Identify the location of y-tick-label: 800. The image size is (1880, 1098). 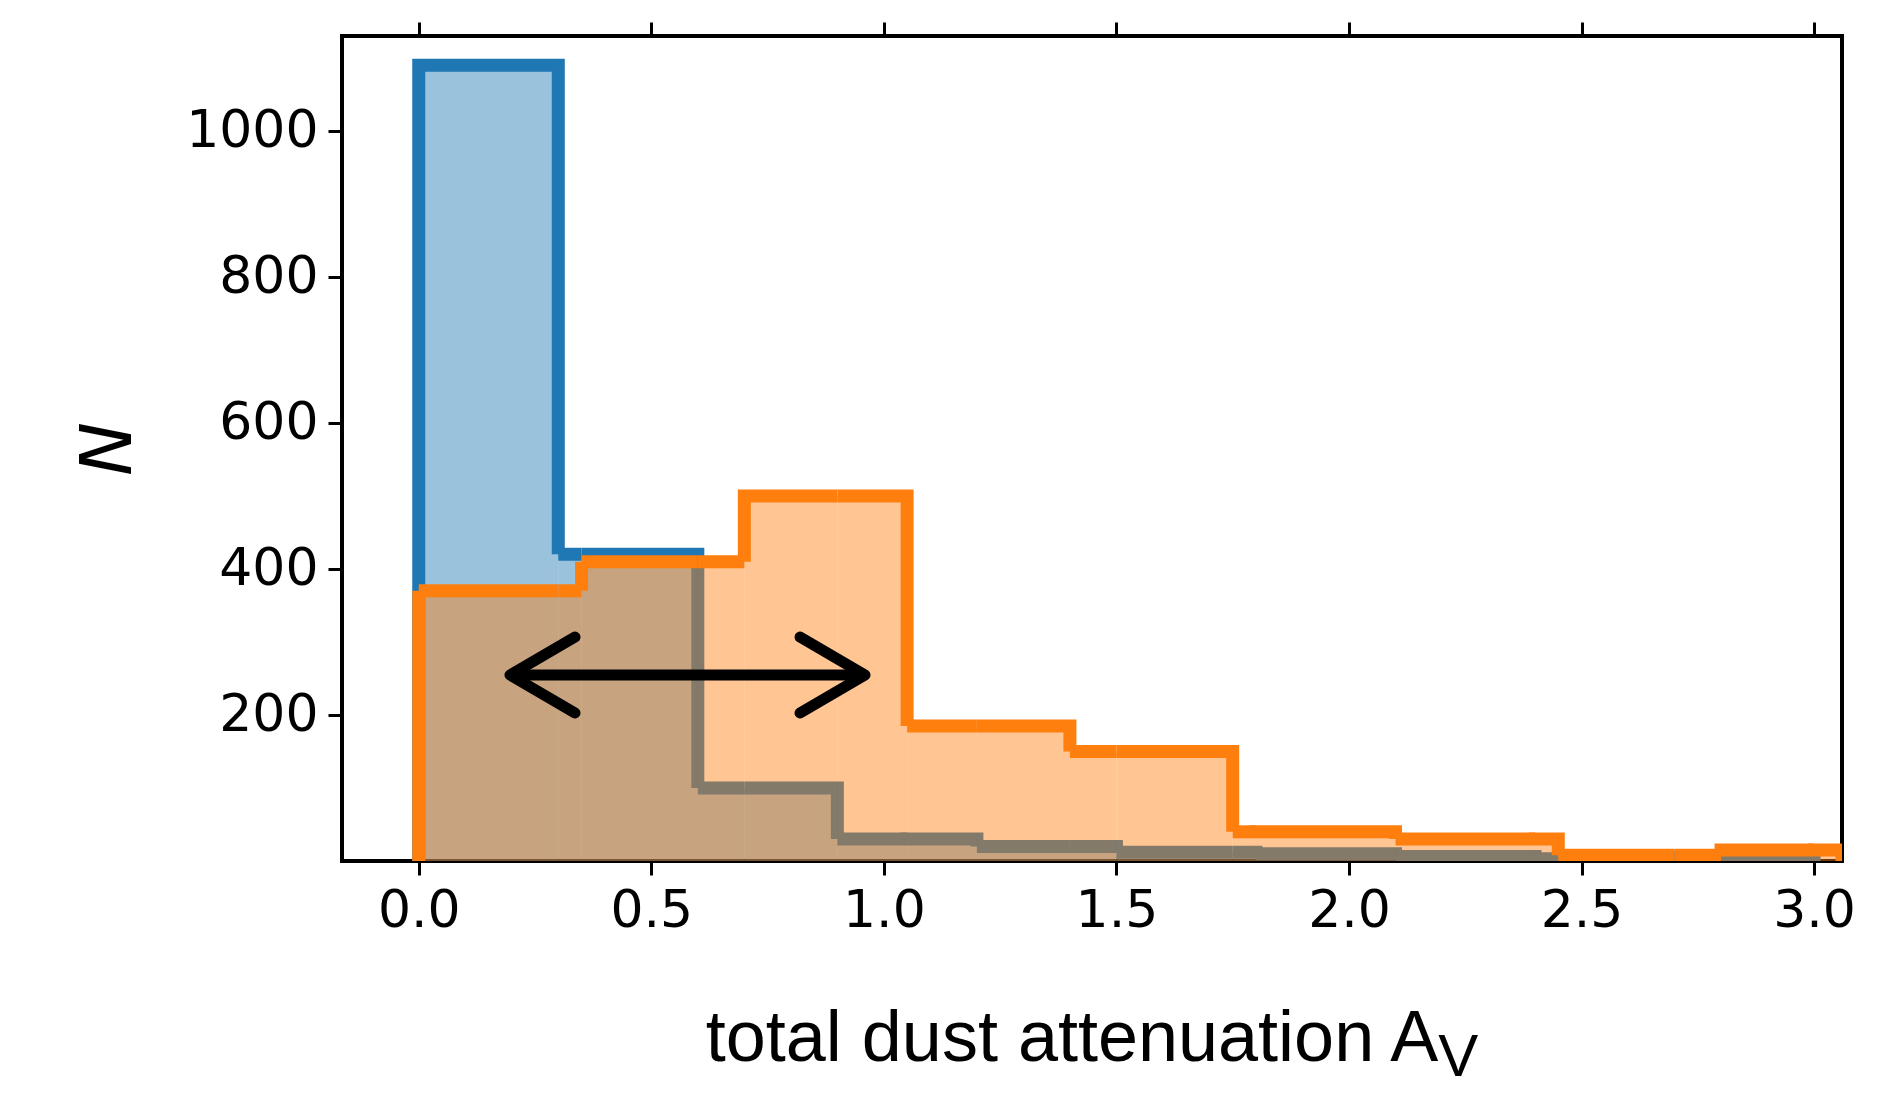
(269, 275).